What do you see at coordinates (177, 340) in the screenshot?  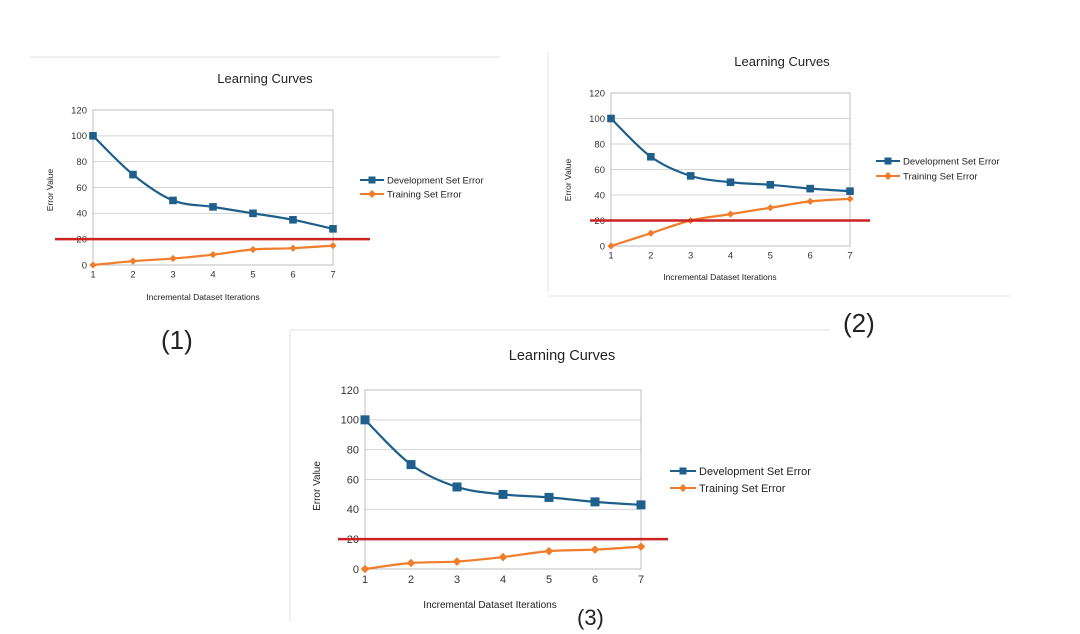 I see `panel-label-1: (1)` at bounding box center [177, 340].